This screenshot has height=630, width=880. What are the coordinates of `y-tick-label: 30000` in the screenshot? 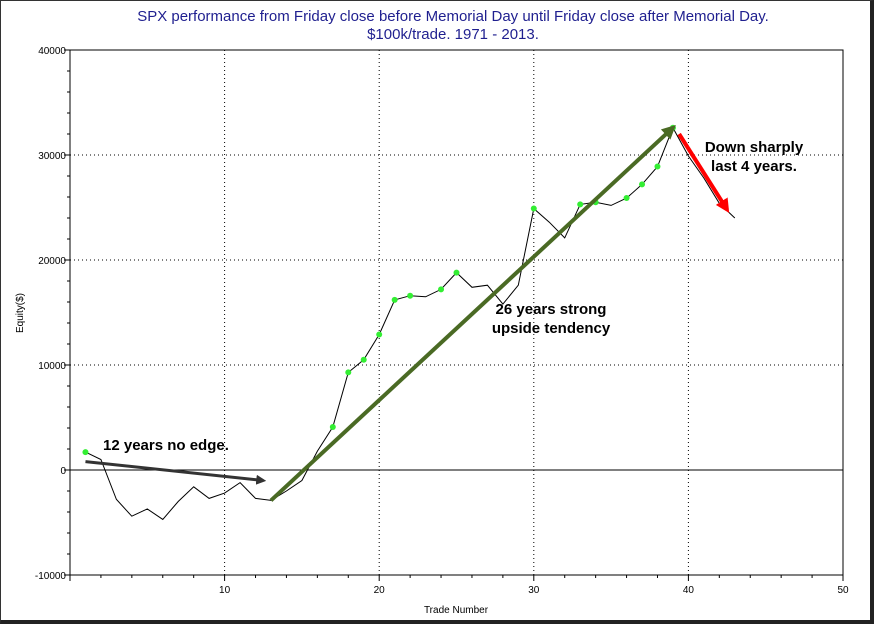 It's located at (52, 156).